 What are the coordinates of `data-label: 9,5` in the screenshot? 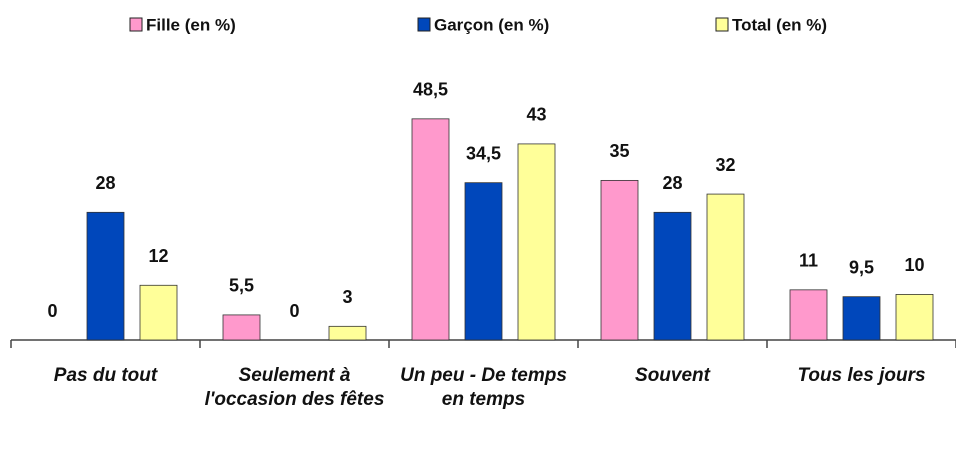 It's located at (861, 267).